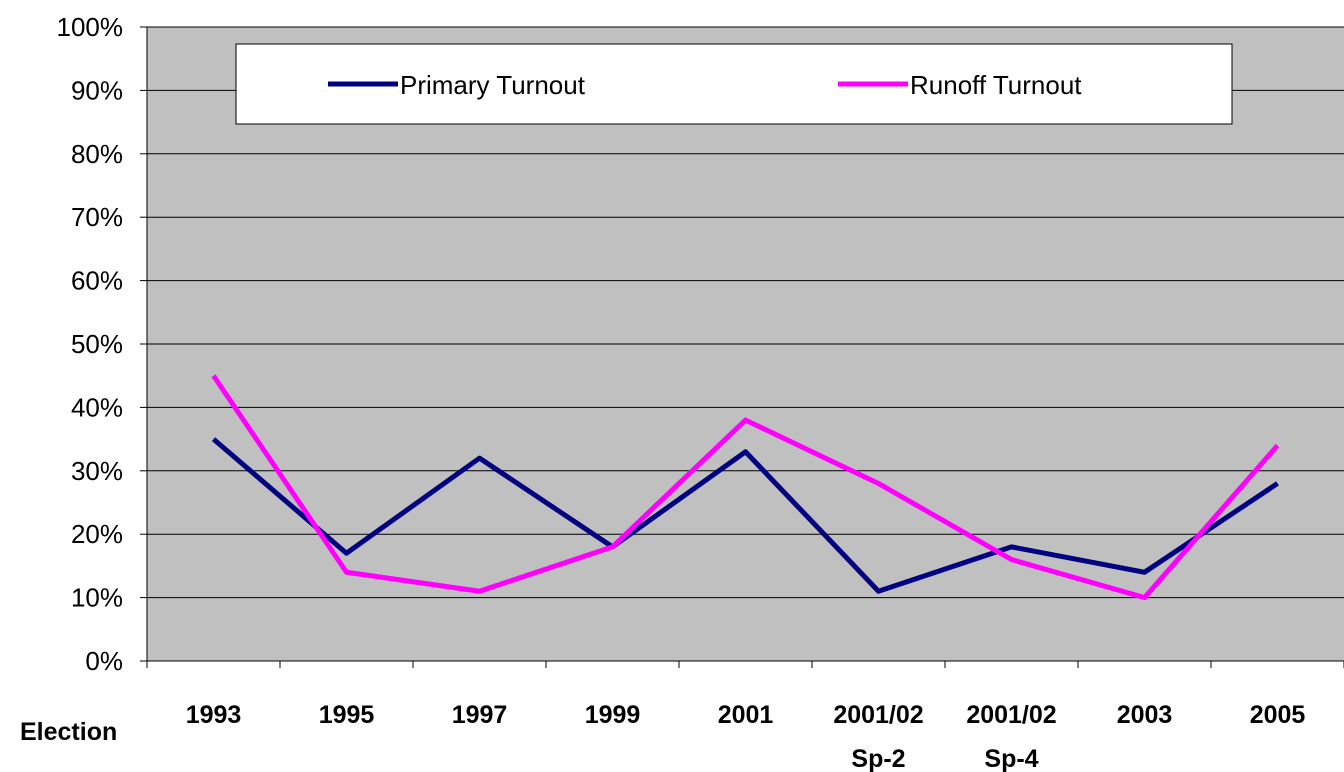 The width and height of the screenshot is (1344, 772). Describe the element at coordinates (97, 281) in the screenshot. I see `y-tick-label: 60%` at that location.